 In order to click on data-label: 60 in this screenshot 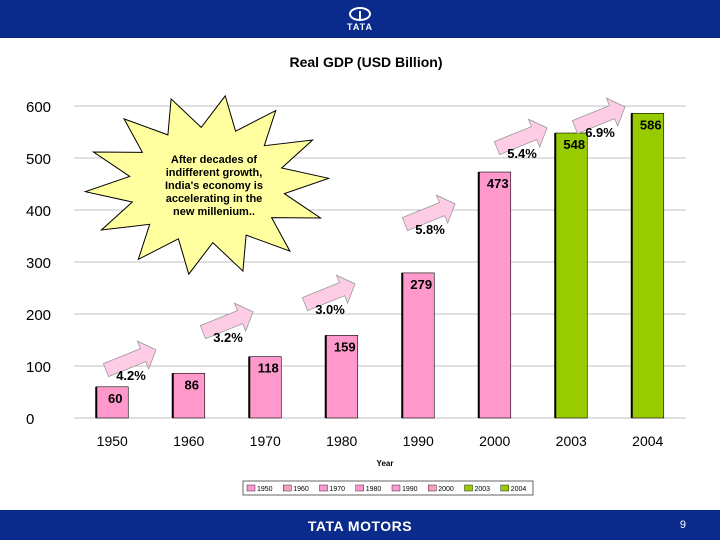, I will do `click(115, 398)`.